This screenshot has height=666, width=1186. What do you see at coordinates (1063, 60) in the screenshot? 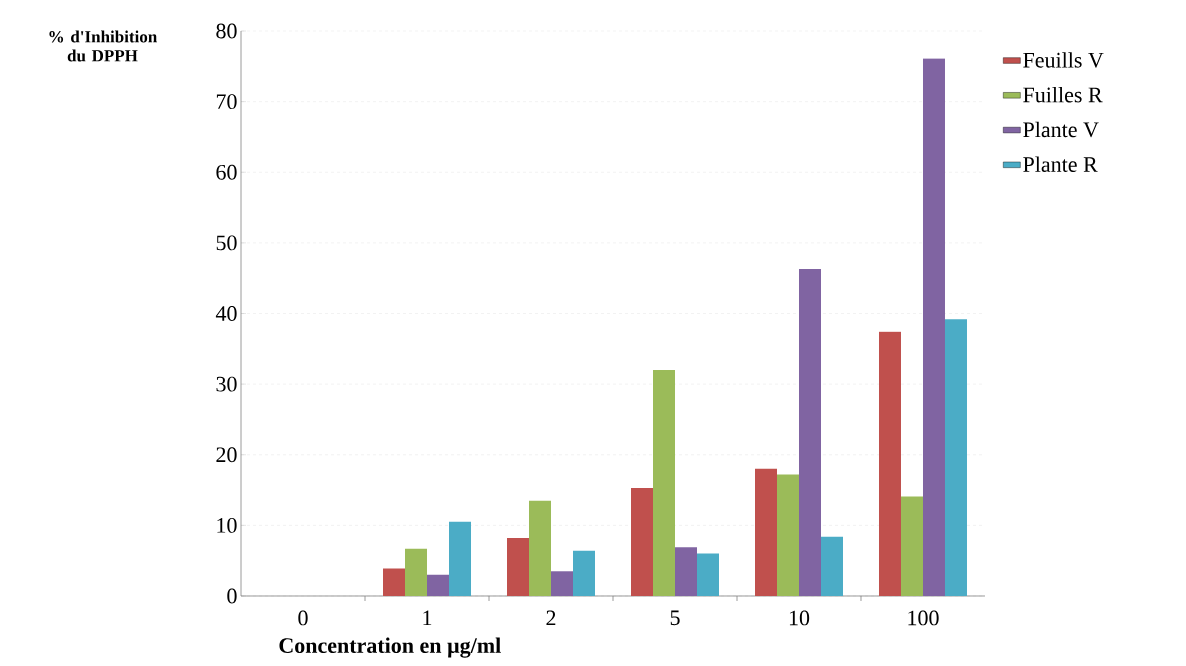
I see `legend-label: Feuills V` at bounding box center [1063, 60].